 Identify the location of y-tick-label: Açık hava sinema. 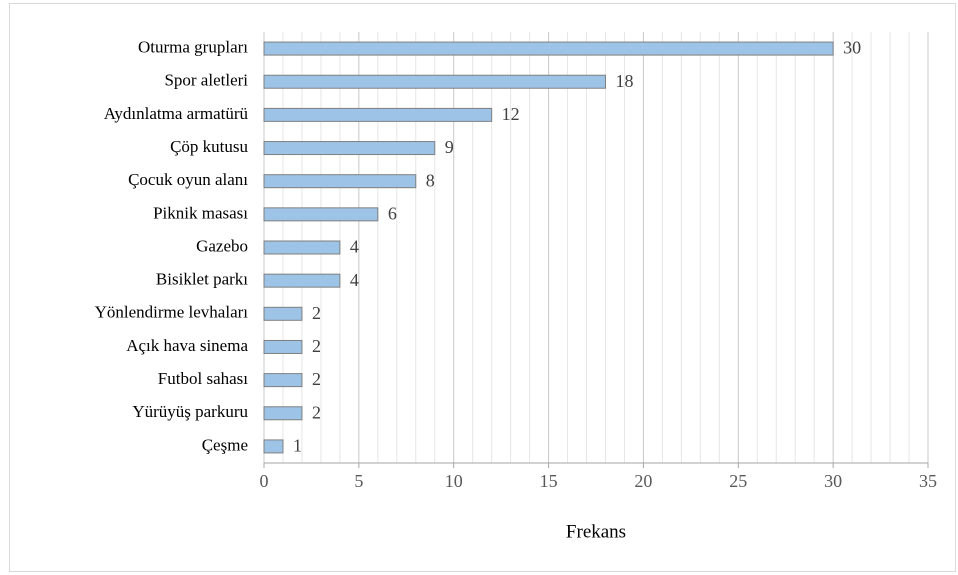
(187, 345).